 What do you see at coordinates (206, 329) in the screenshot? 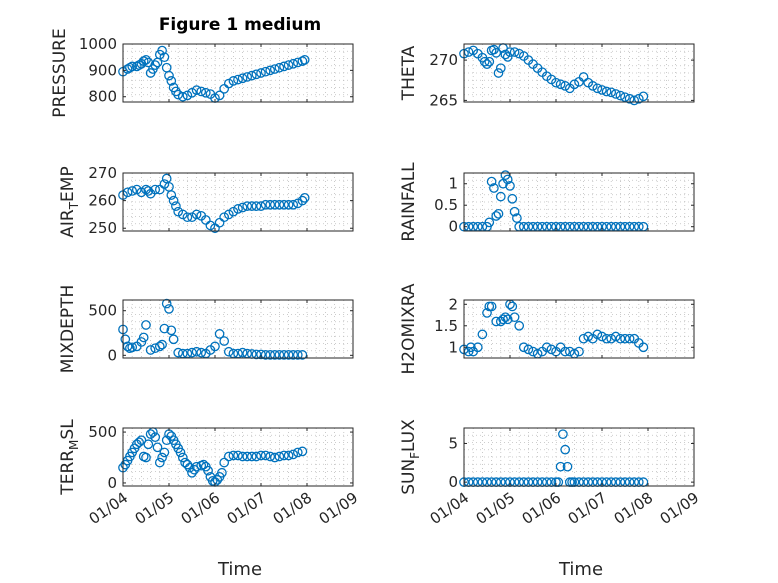
I see `axes-mixdepth: 0 500 MIXDEPTH` at bounding box center [206, 329].